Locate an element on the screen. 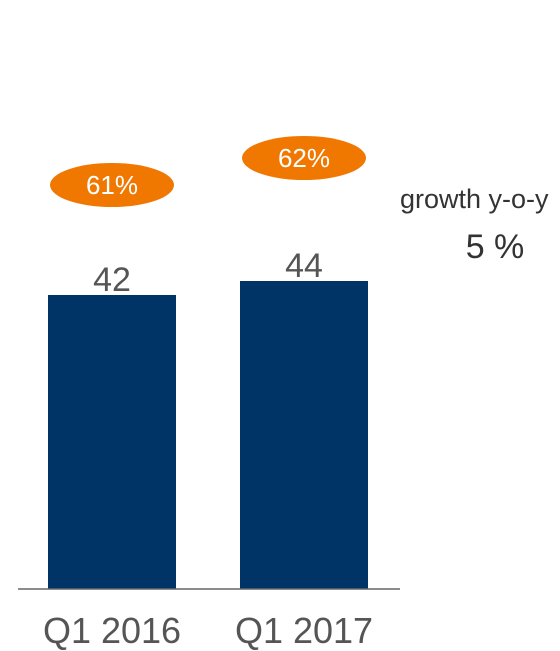 This screenshot has height=651, width=560. bar-value-label-2: 44 is located at coordinates (304, 266).